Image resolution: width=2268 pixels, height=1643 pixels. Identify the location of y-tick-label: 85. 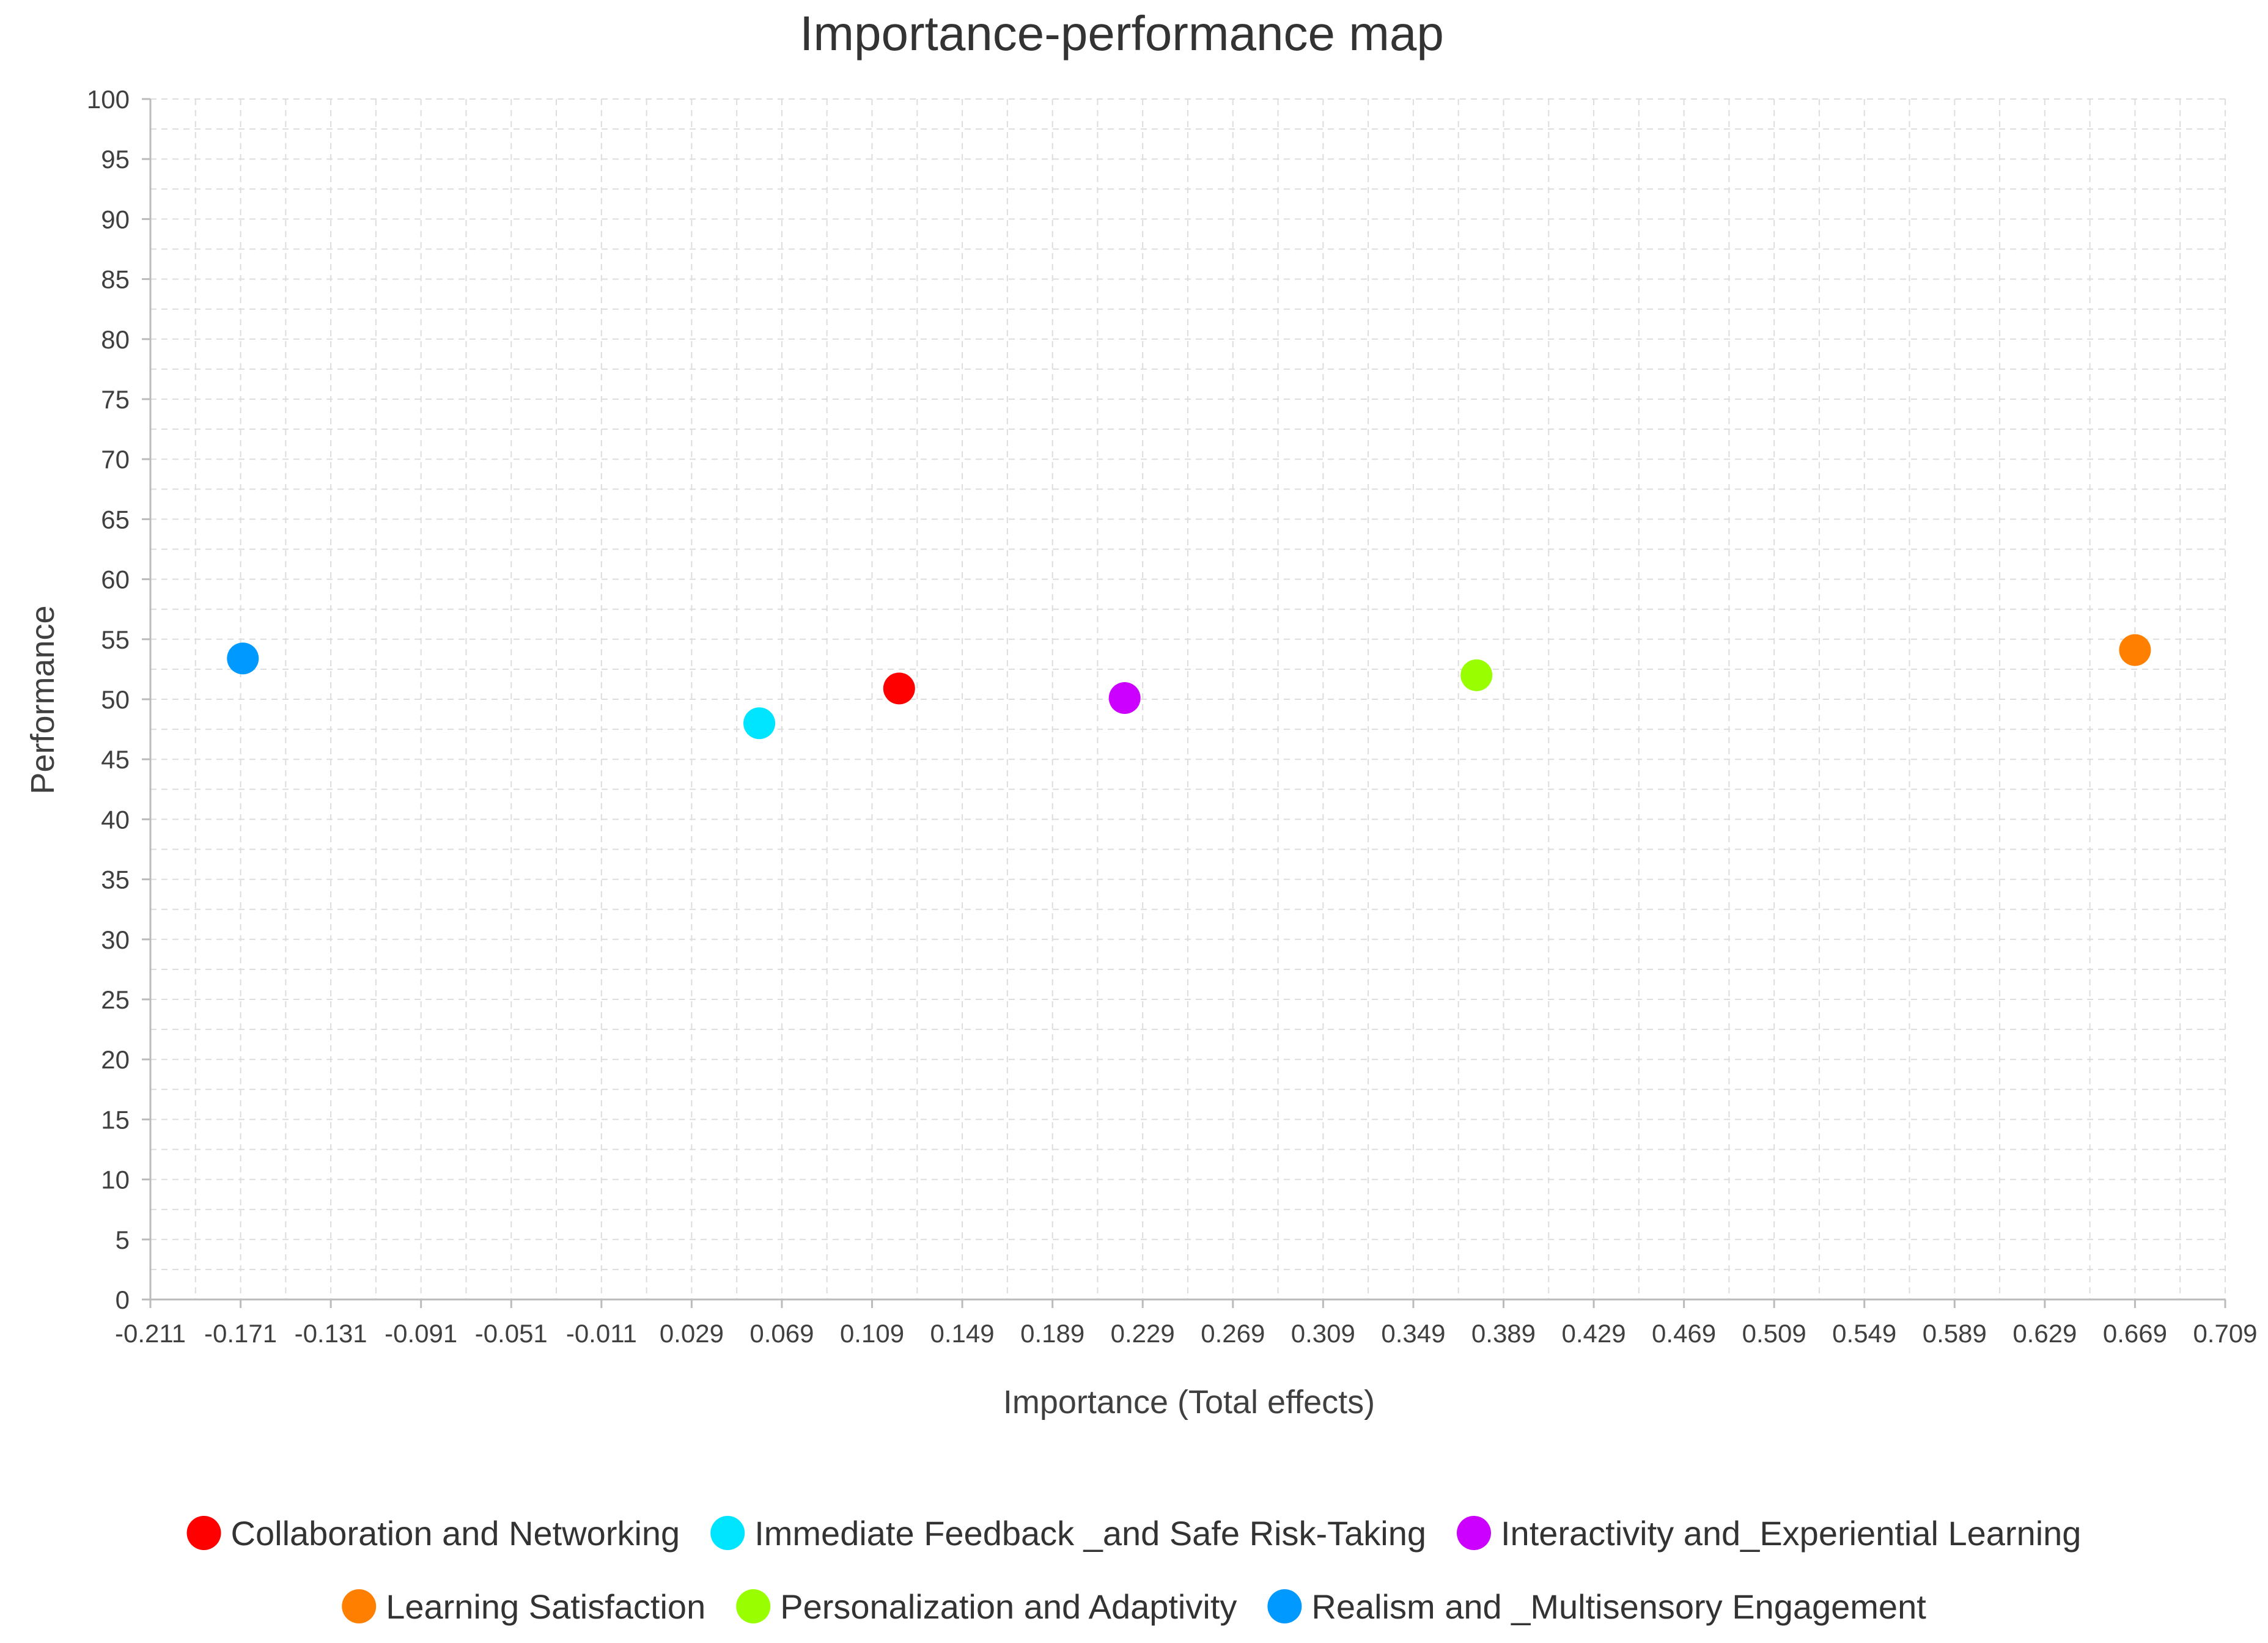
(115, 279).